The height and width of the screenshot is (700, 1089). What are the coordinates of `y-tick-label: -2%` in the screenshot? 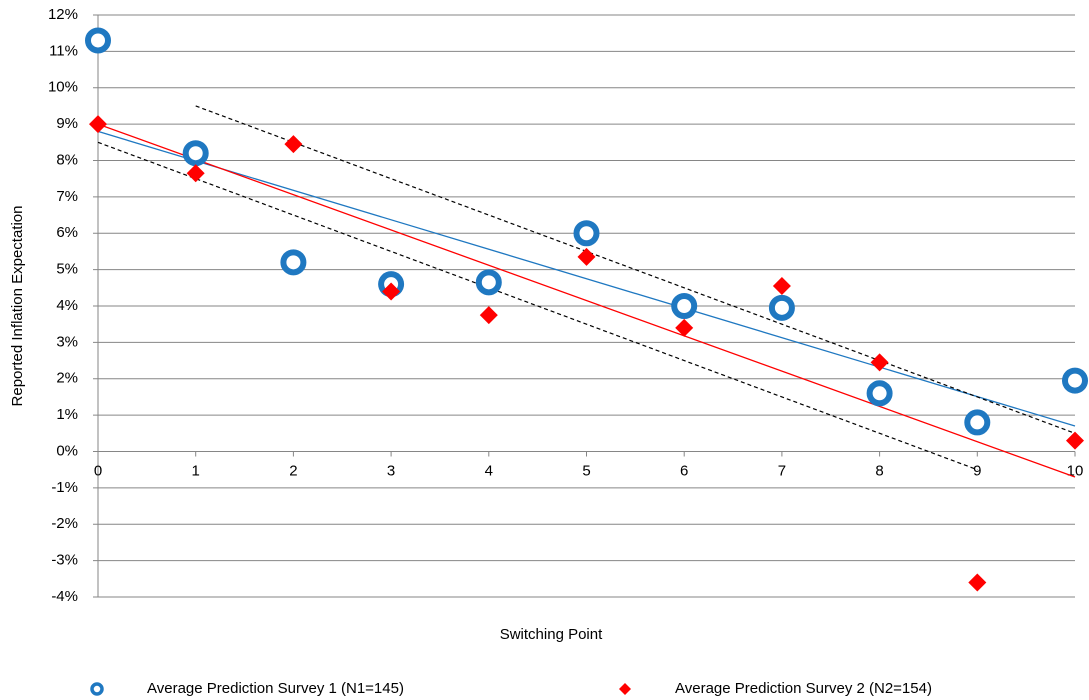 It's located at (64, 523).